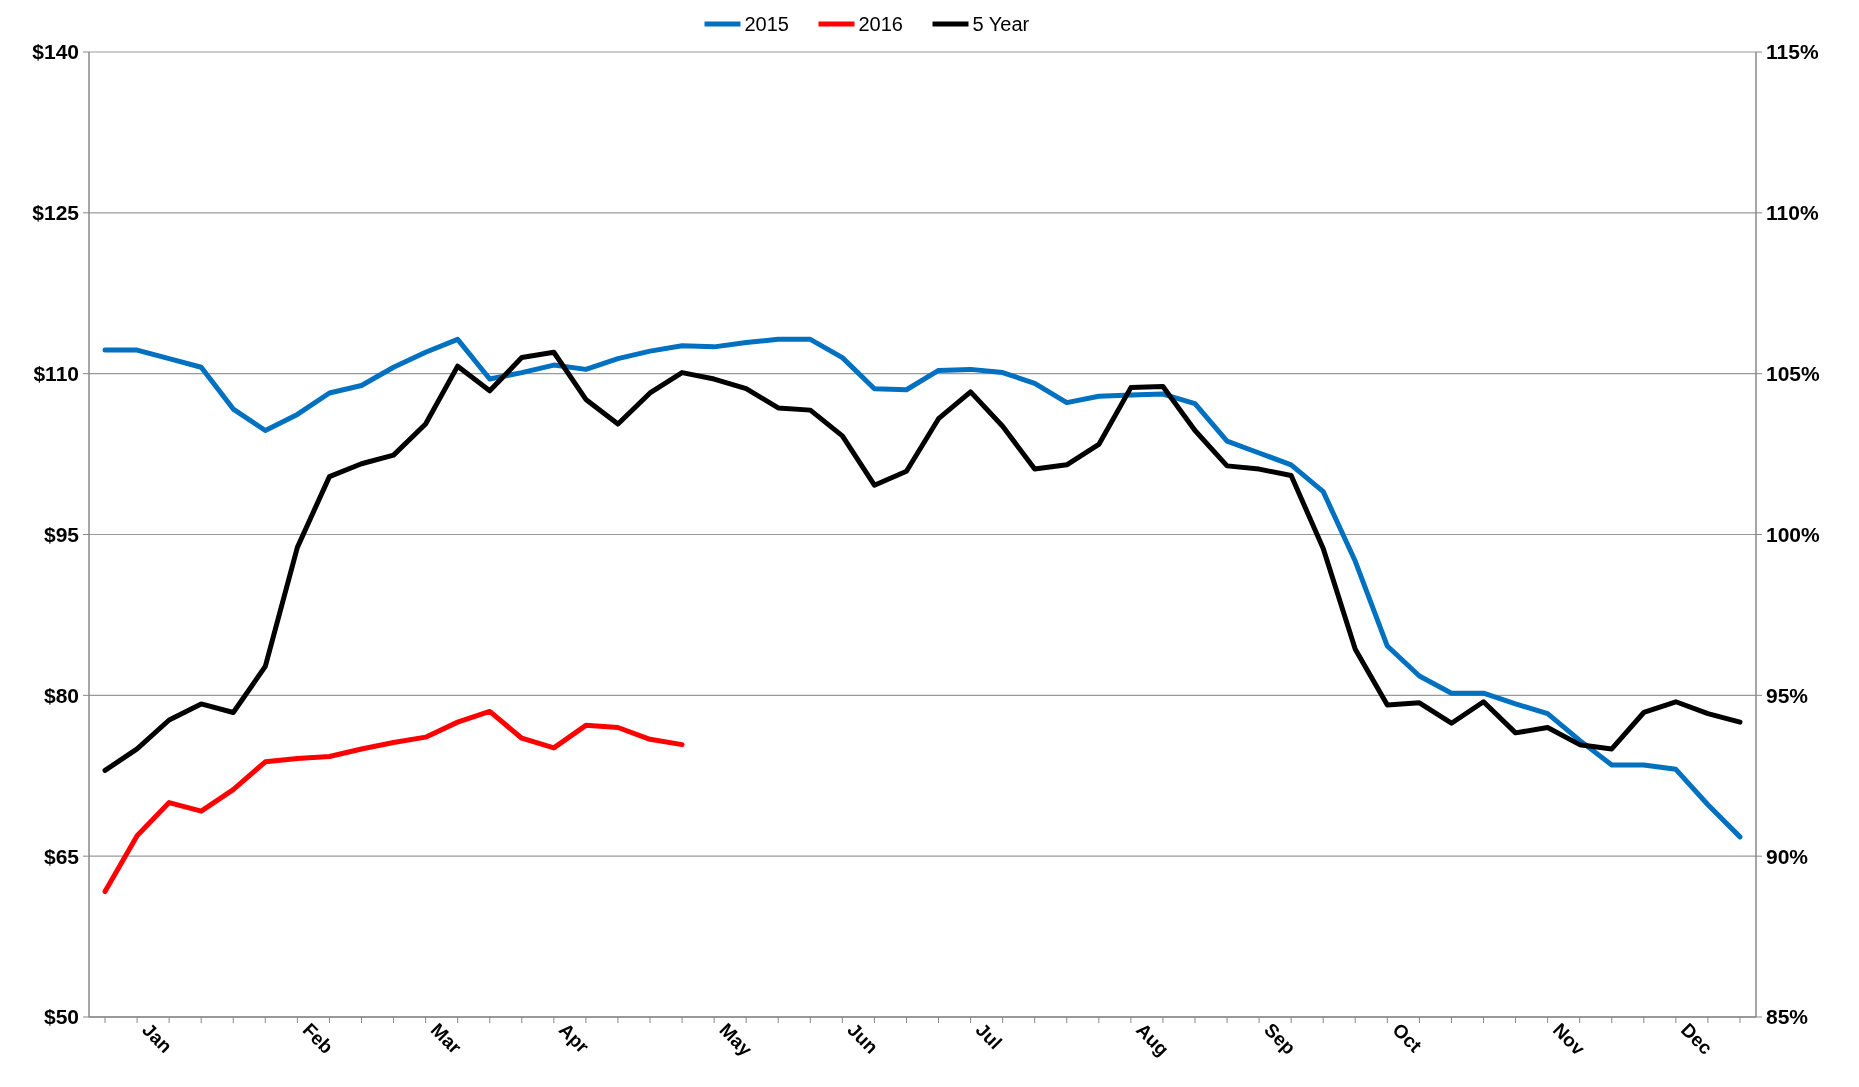 This screenshot has height=1087, width=1859. What do you see at coordinates (318, 1038) in the screenshot?
I see `x-tick-label: Feb` at bounding box center [318, 1038].